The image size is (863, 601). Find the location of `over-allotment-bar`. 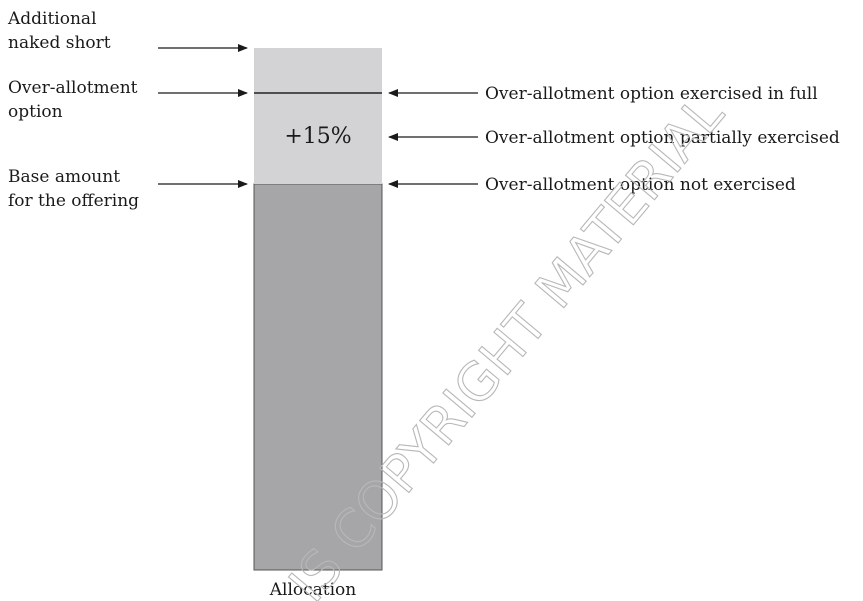

over-allotment-bar is located at coordinates (318, 116).